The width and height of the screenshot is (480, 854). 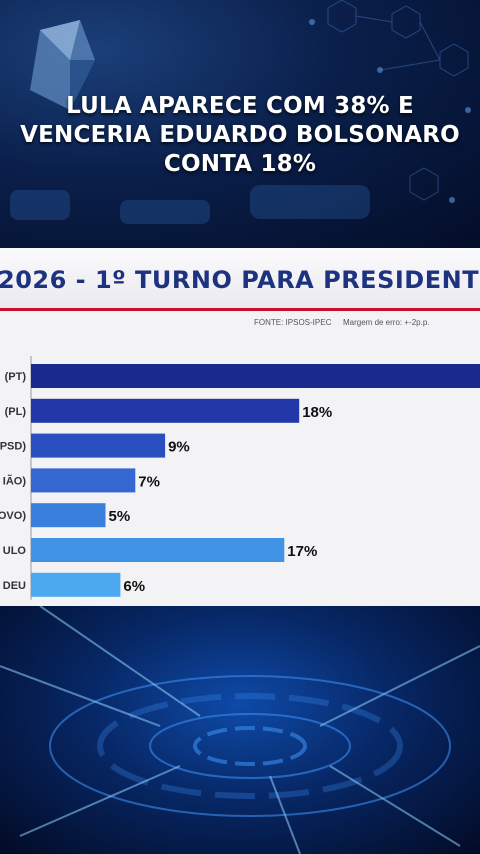 What do you see at coordinates (16, 412) in the screenshot?
I see `category-label: (PL)` at bounding box center [16, 412].